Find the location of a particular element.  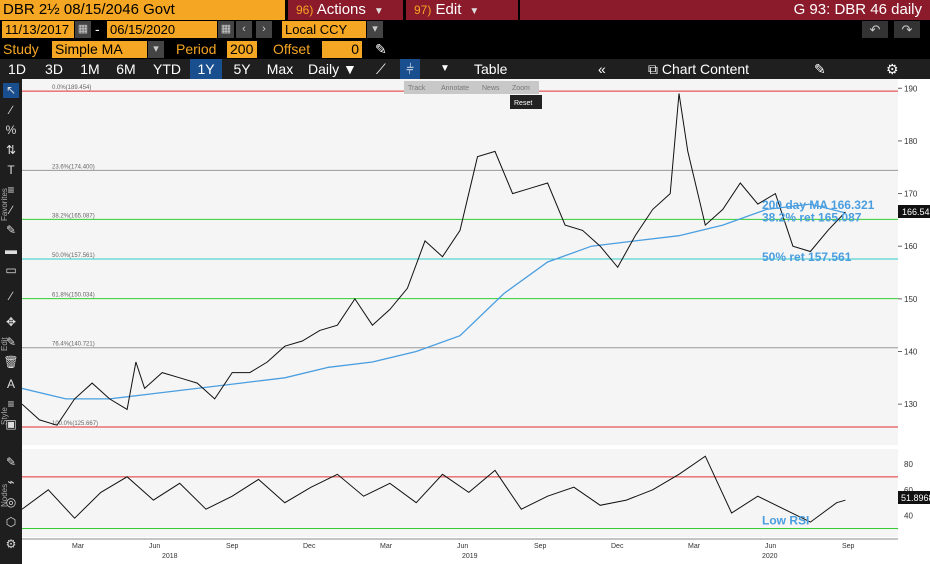

security-field: DBR 2½ 08/15/2046 Govt is located at coordinates (142, 10).